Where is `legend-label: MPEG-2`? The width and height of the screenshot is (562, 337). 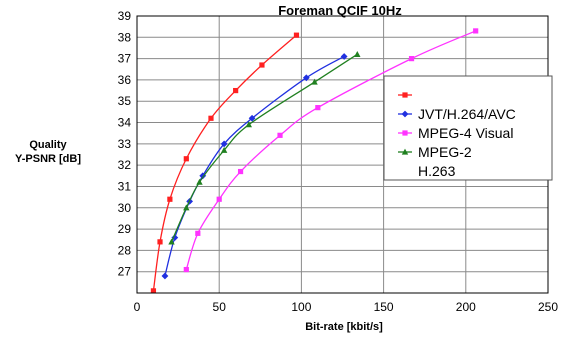 legend-label: MPEG-2 is located at coordinates (445, 152).